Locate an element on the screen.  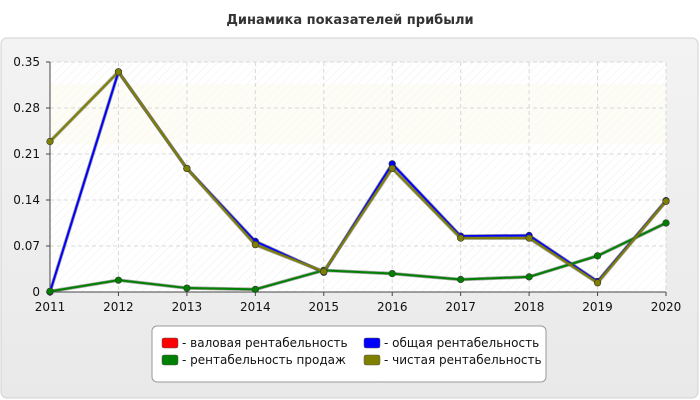
y-tick-label: 0 is located at coordinates (36, 292).